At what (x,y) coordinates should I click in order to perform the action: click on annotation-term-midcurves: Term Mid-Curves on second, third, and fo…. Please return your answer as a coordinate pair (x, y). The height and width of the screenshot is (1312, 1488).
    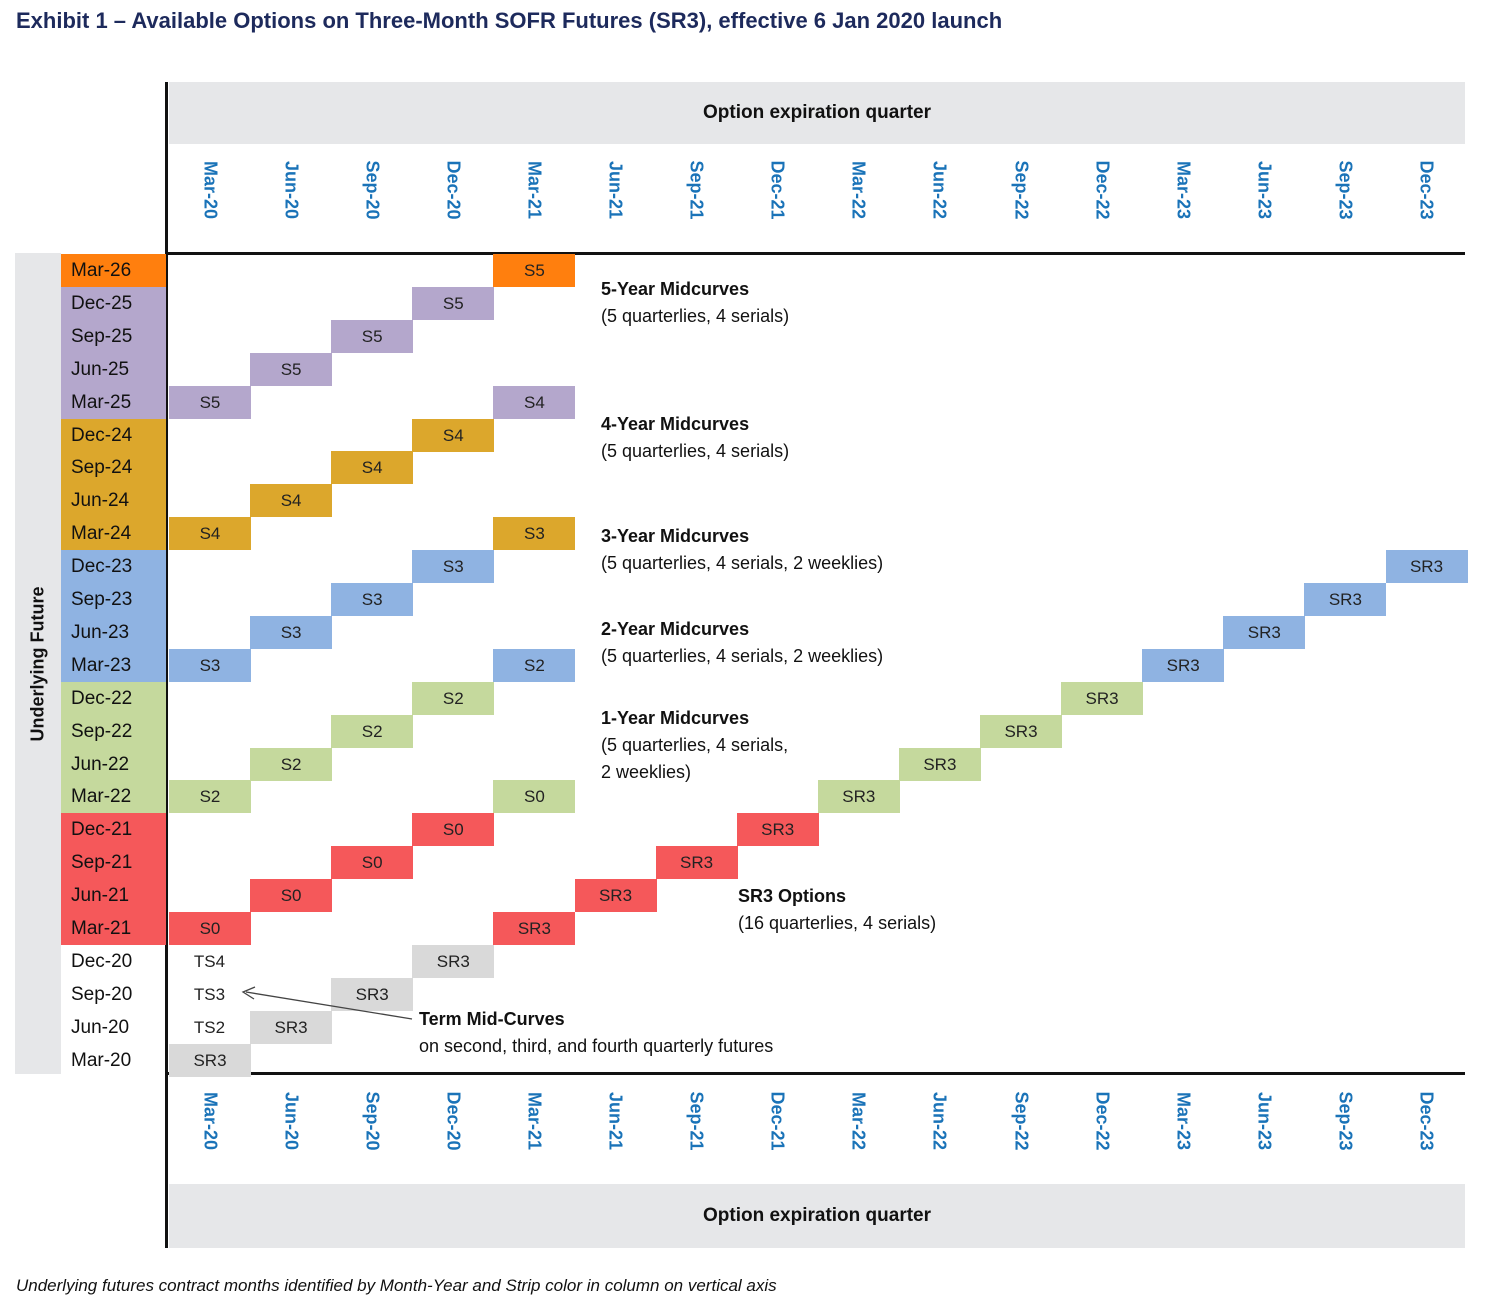
    Looking at the image, I should click on (596, 1033).